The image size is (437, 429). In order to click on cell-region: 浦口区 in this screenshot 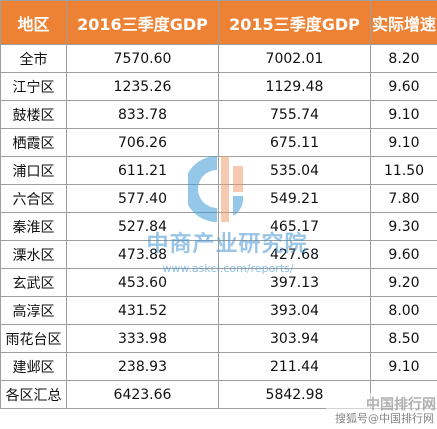, I will do `click(33, 170)`.